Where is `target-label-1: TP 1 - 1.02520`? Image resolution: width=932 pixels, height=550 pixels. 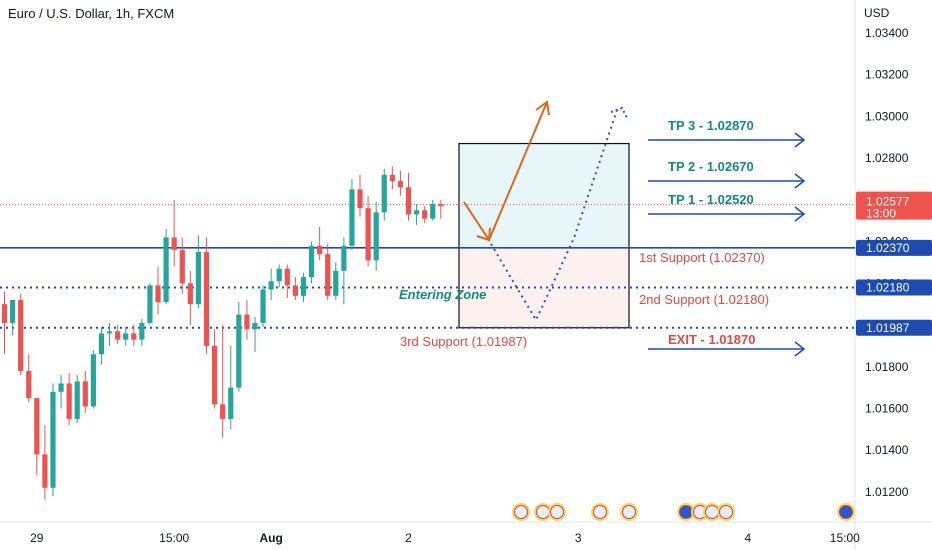 target-label-1: TP 1 - 1.02520 is located at coordinates (711, 199).